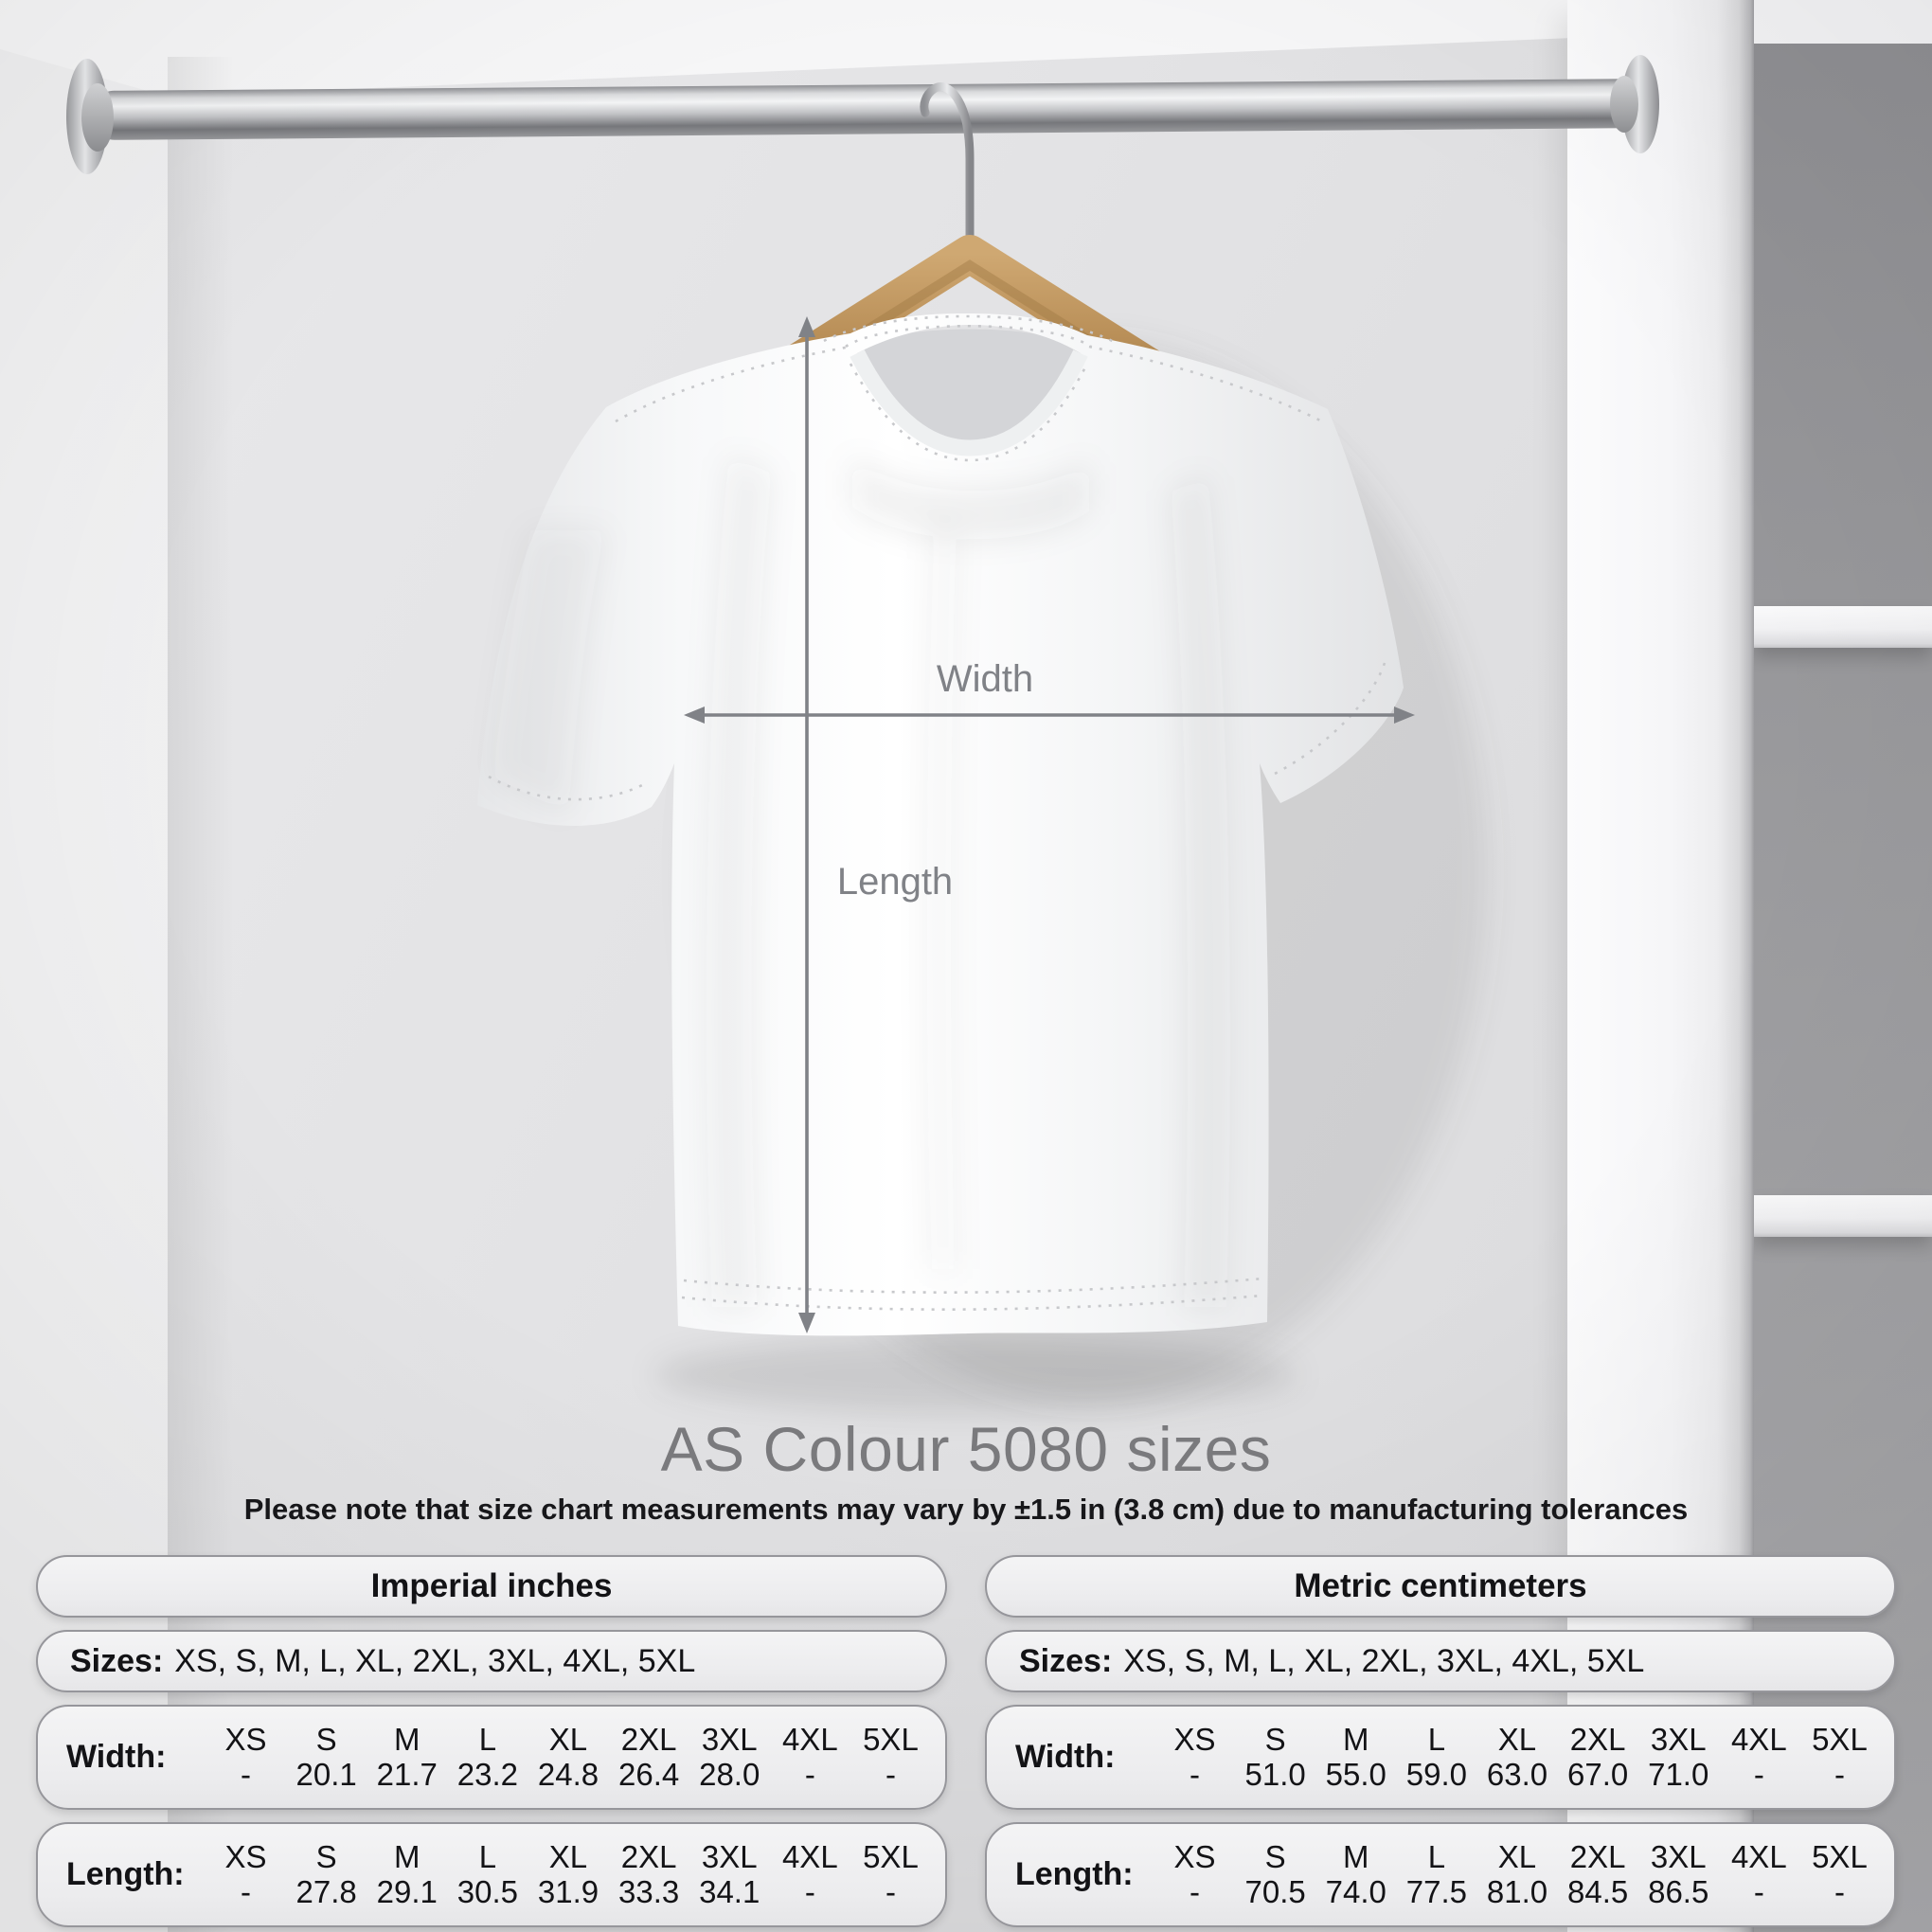  What do you see at coordinates (97, 117) in the screenshot?
I see `rod-flange-left-cap` at bounding box center [97, 117].